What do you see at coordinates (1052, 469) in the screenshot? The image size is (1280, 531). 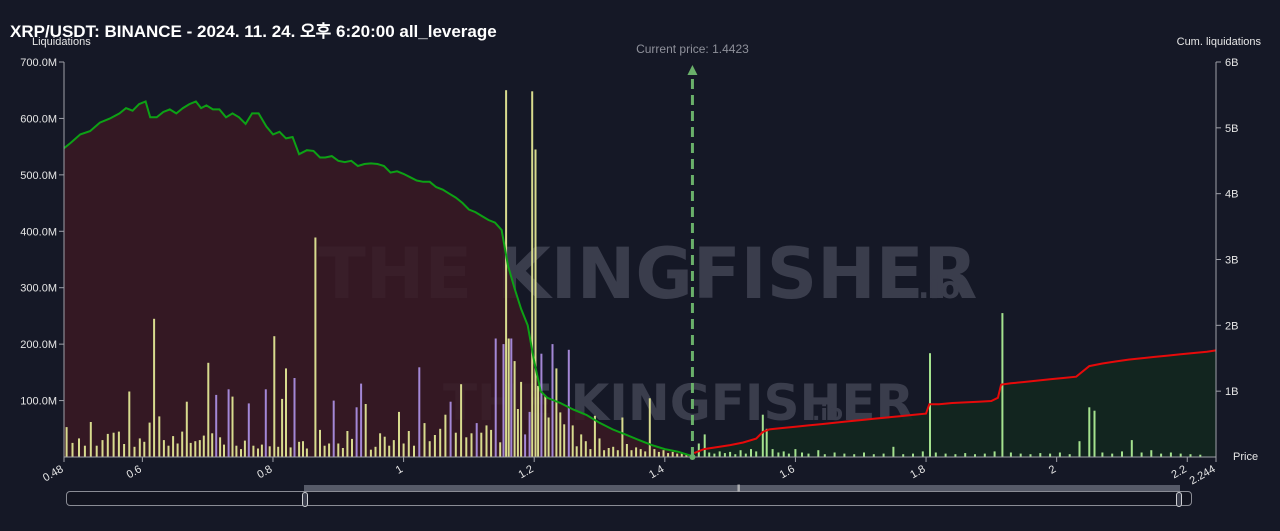 I see `x-tick-label: 2` at bounding box center [1052, 469].